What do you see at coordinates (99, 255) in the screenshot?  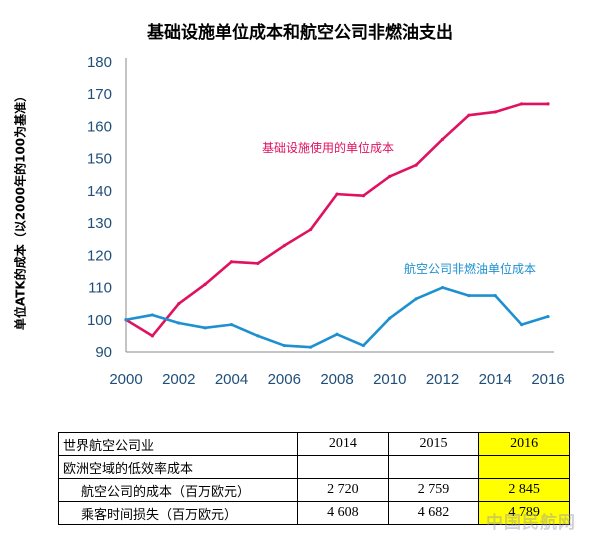 I see `y-tick-label: 120` at bounding box center [99, 255].